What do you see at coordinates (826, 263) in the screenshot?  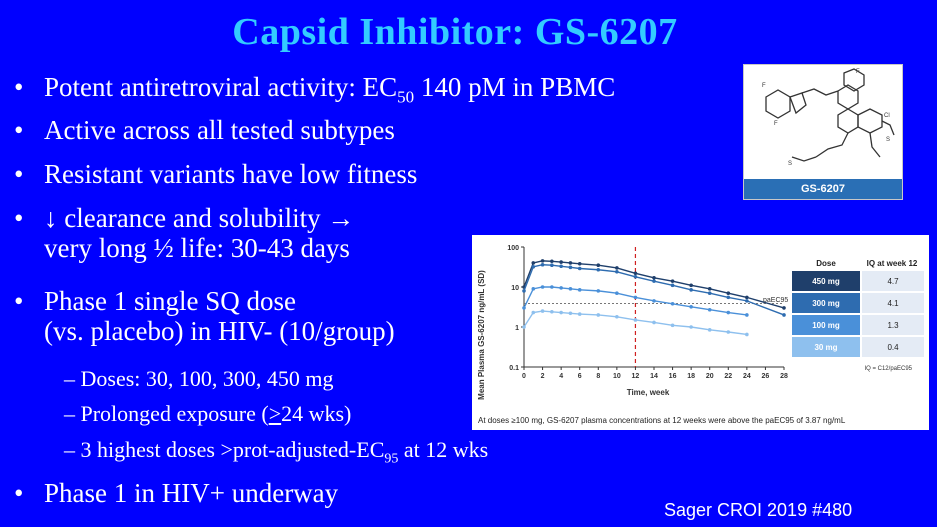 I see `table-header-dose: Dose` at bounding box center [826, 263].